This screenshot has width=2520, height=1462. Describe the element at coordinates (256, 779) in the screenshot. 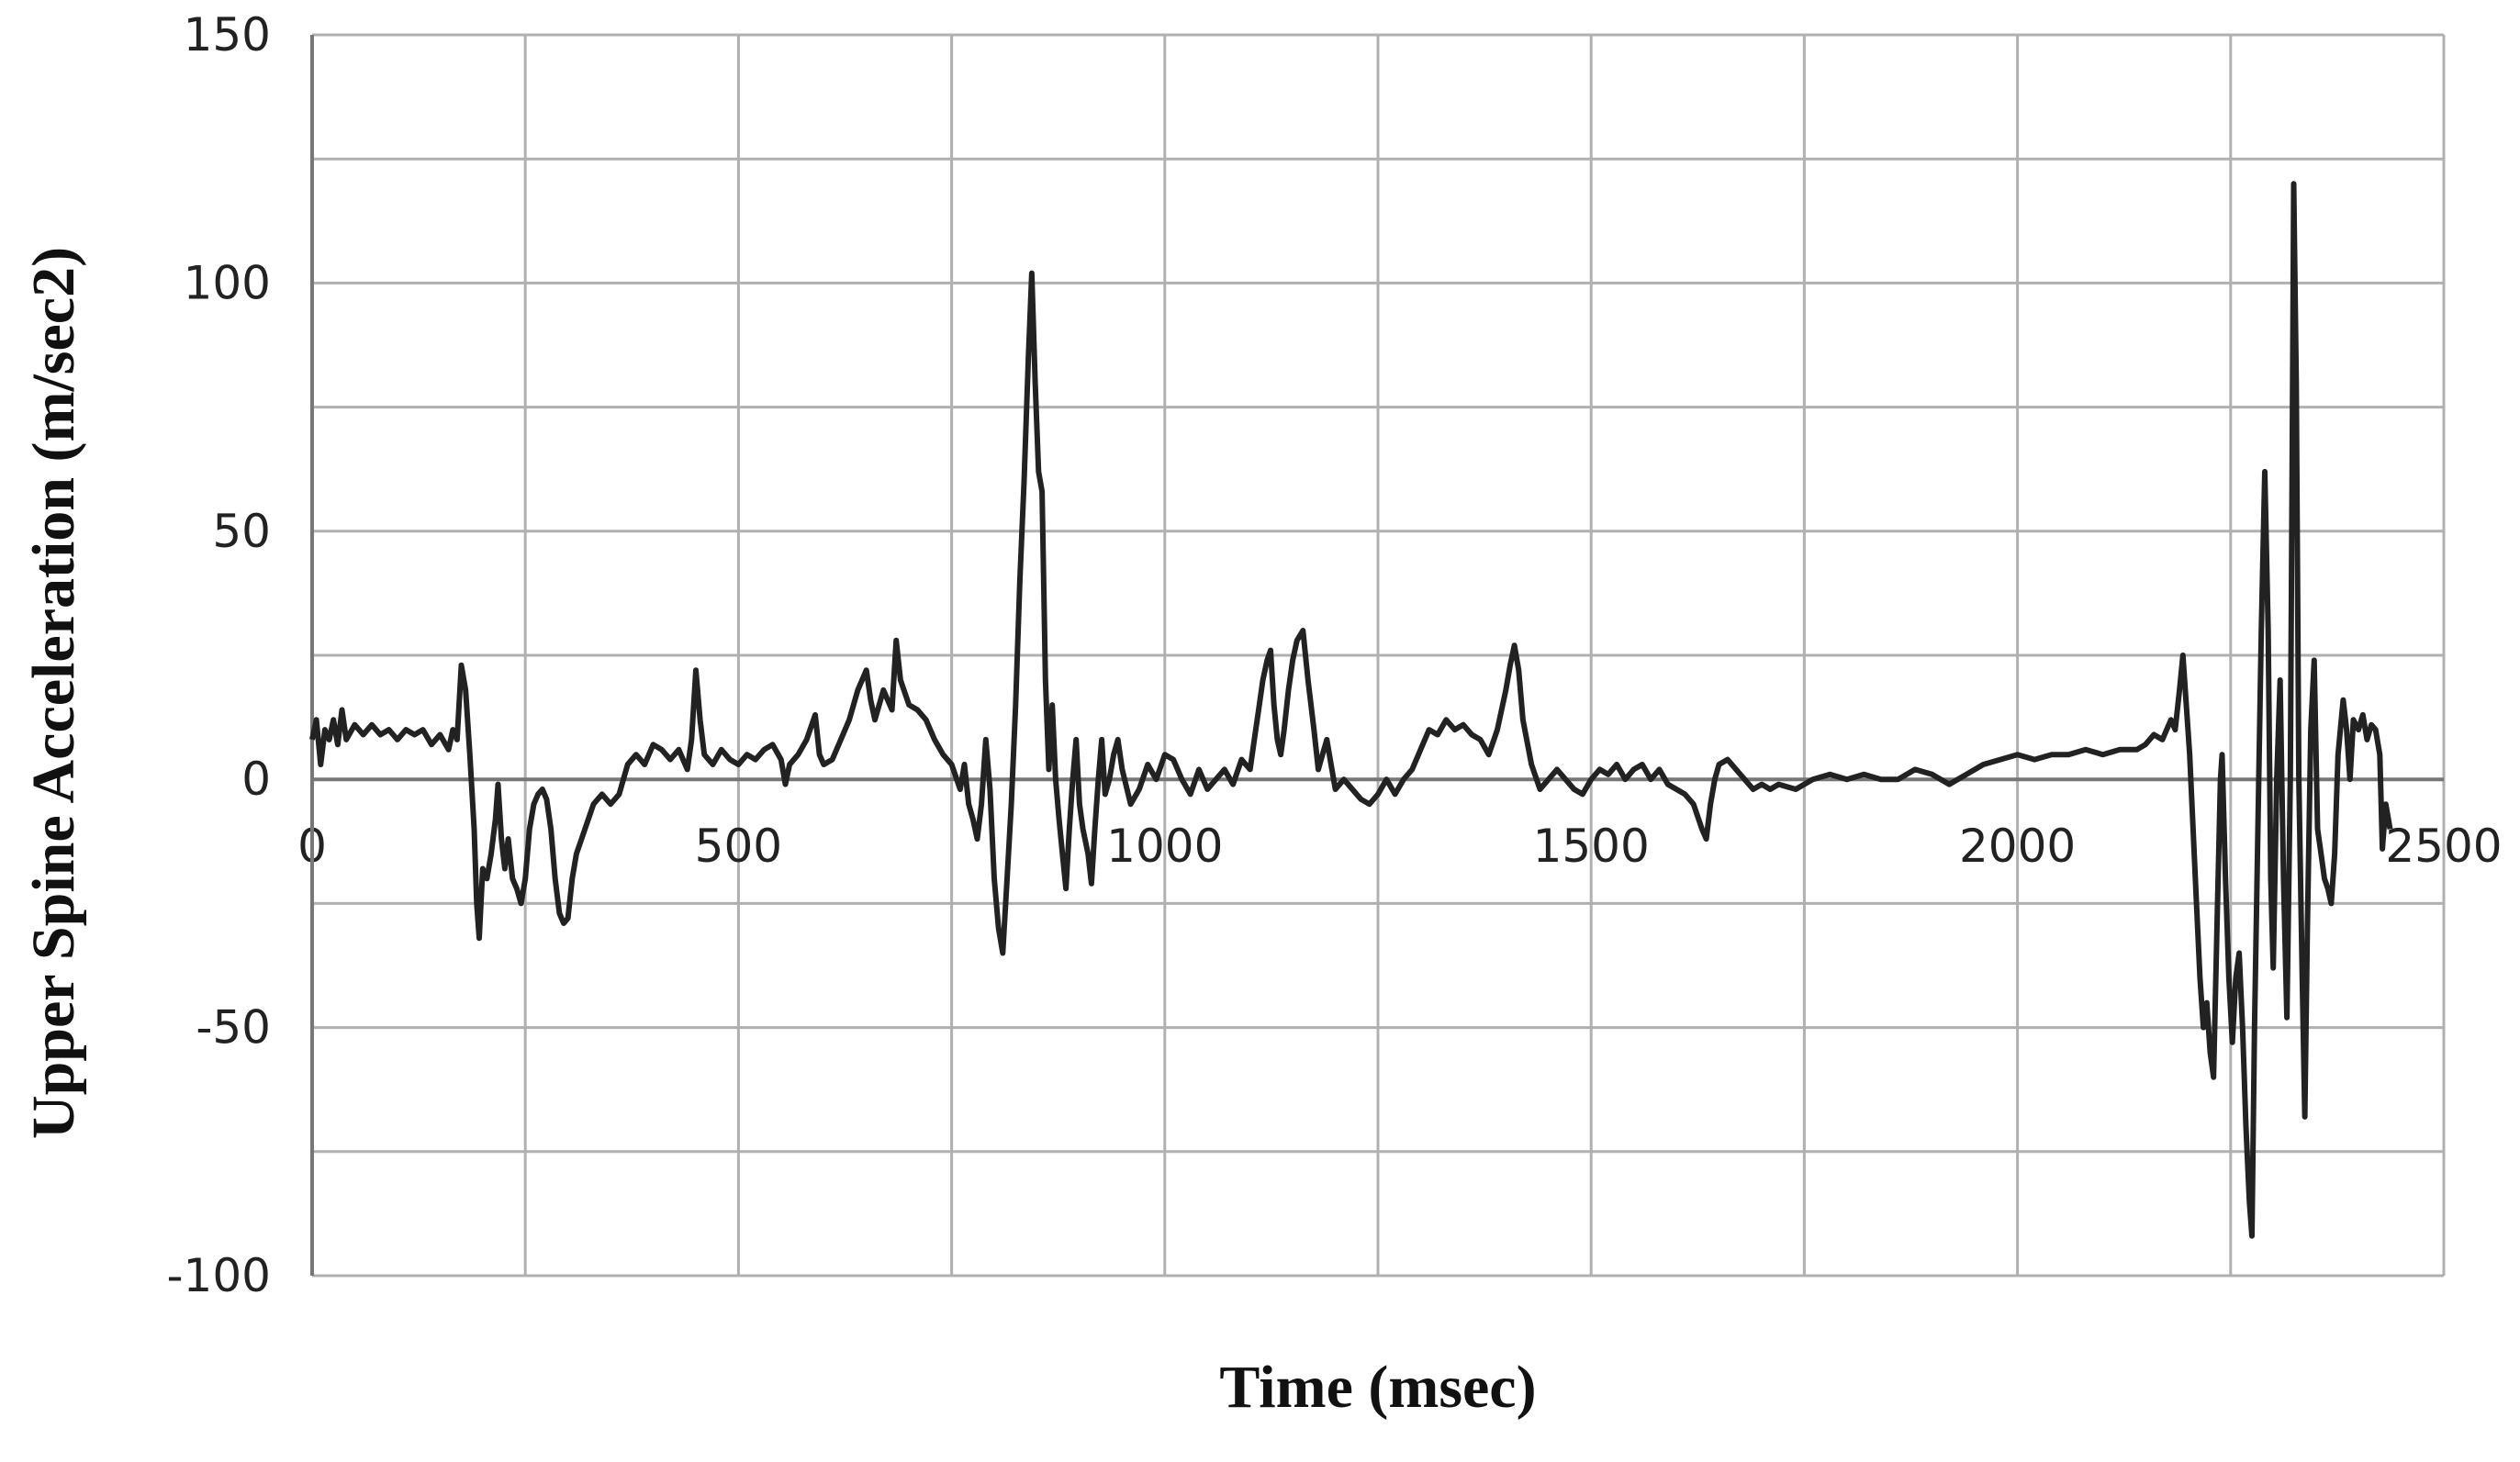

I see `y-tick-label: 0` at that location.